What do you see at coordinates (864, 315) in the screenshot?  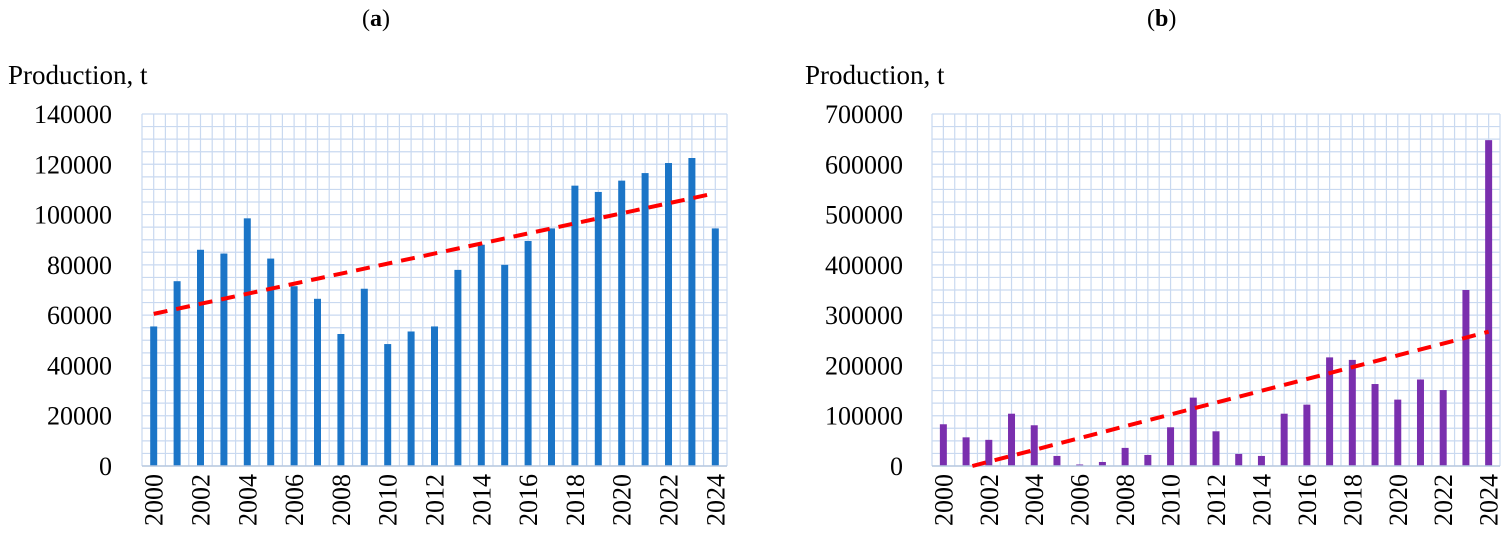 I see `y-tick-label: 300000` at bounding box center [864, 315].